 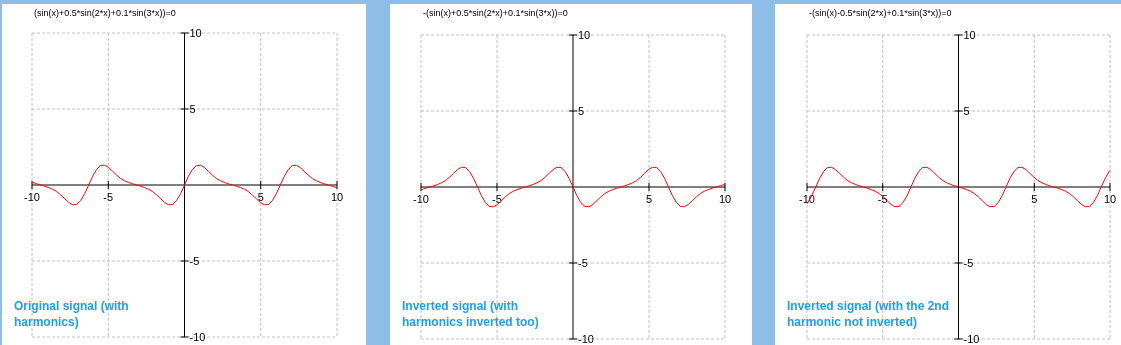 What do you see at coordinates (470, 314) in the screenshot?
I see `annotation: Inverted signal (with harmonics inverted too)` at bounding box center [470, 314].